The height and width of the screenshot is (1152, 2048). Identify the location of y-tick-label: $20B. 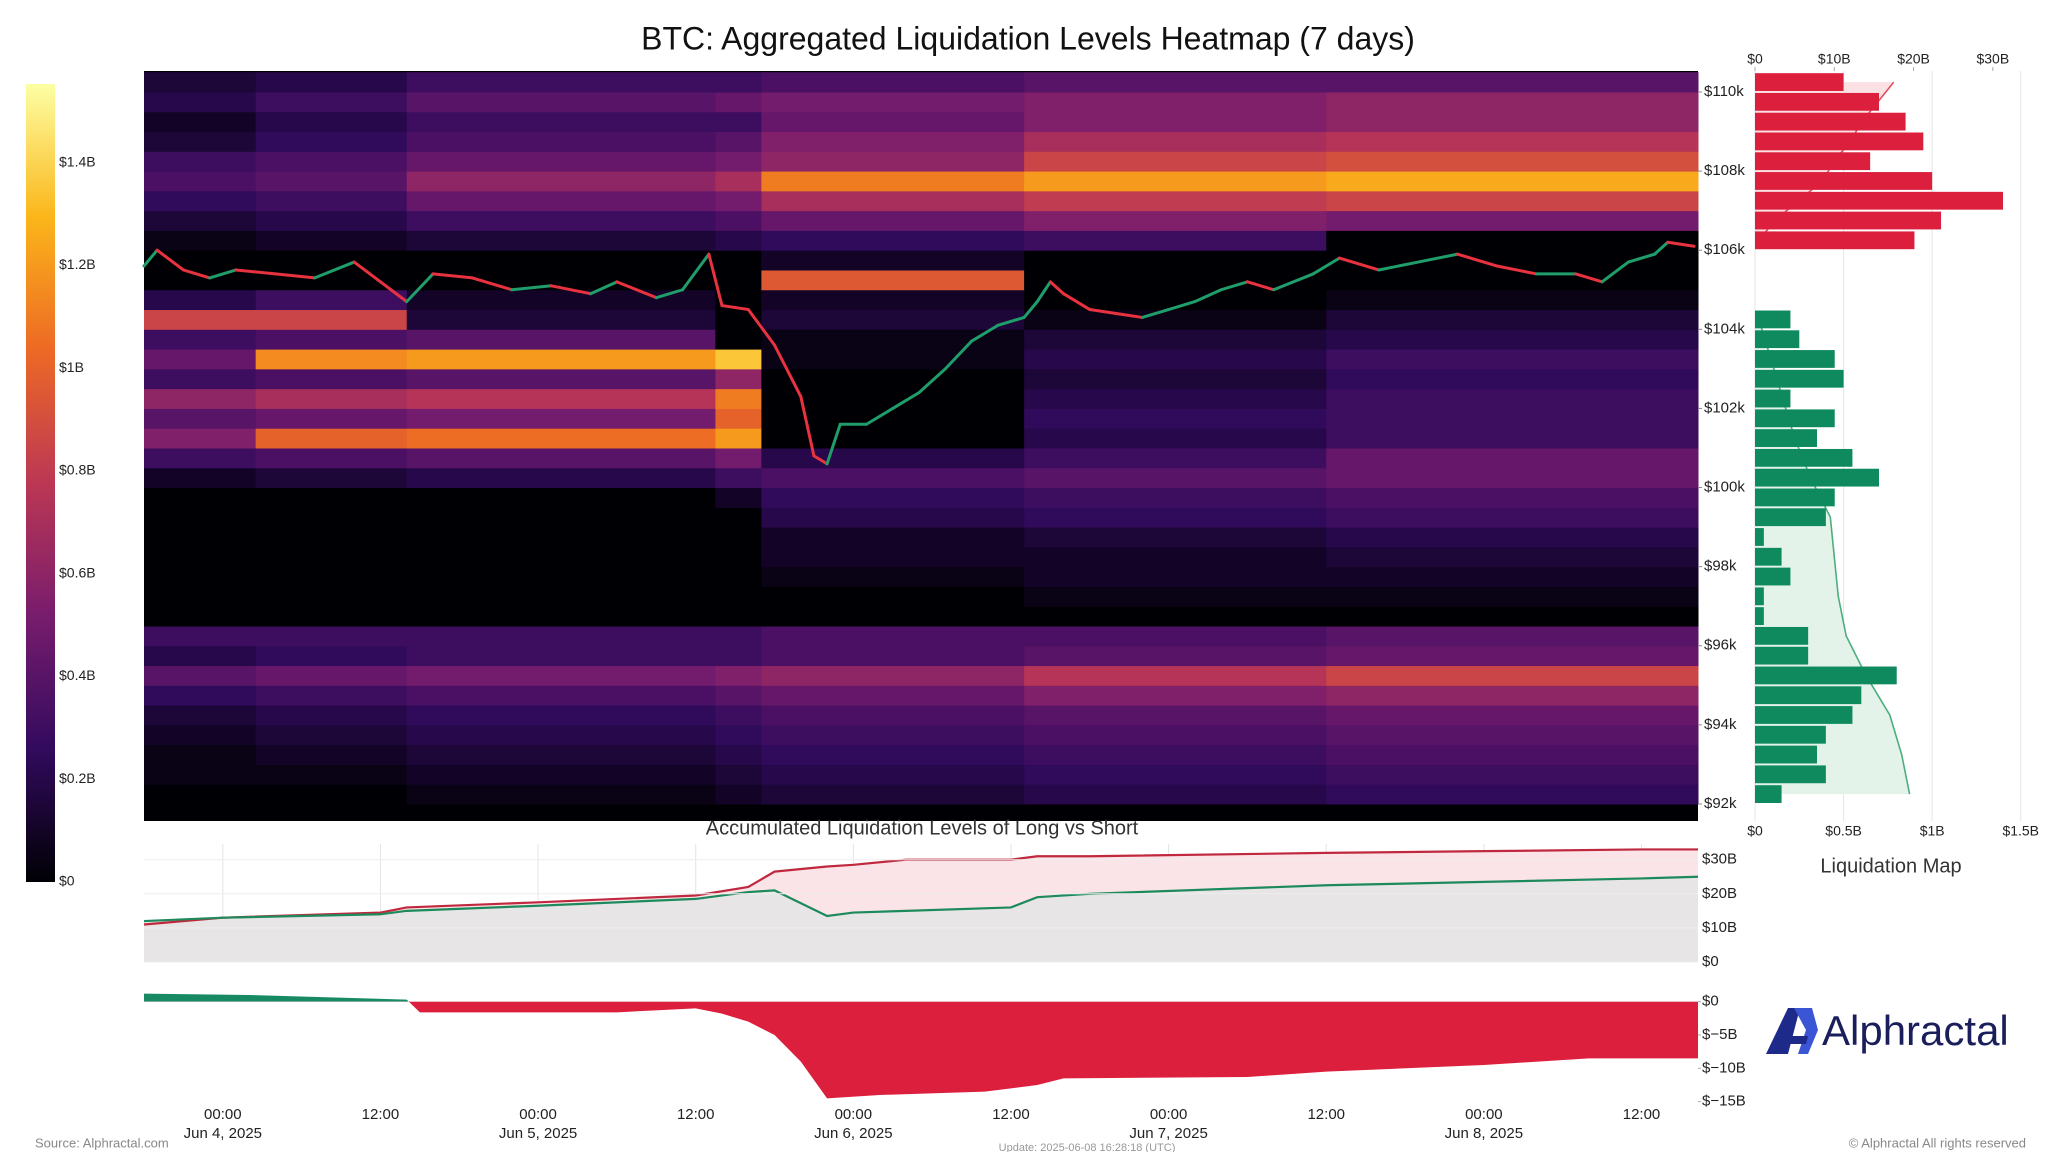
(1719, 893).